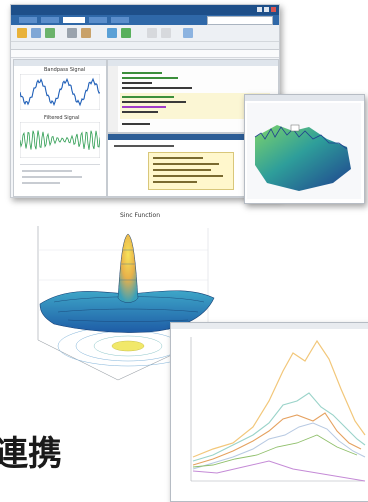  Describe the element at coordinates (65, 70) in the screenshot. I see `plot-title-1: Bandpass Signal` at that location.